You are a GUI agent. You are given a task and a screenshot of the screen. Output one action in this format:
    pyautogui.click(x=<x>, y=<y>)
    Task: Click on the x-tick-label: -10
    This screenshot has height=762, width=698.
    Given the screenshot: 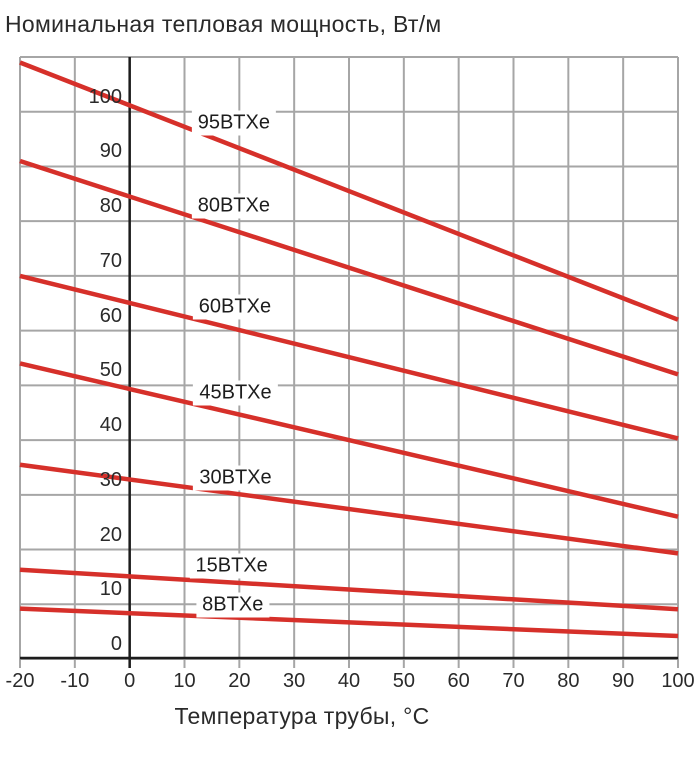 What is the action you would take?
    pyautogui.click(x=75, y=681)
    